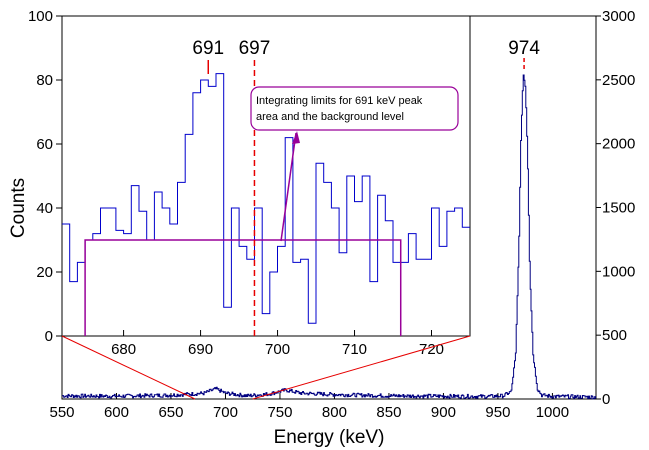  I want to click on peak-691-label: 691, so click(208, 48).